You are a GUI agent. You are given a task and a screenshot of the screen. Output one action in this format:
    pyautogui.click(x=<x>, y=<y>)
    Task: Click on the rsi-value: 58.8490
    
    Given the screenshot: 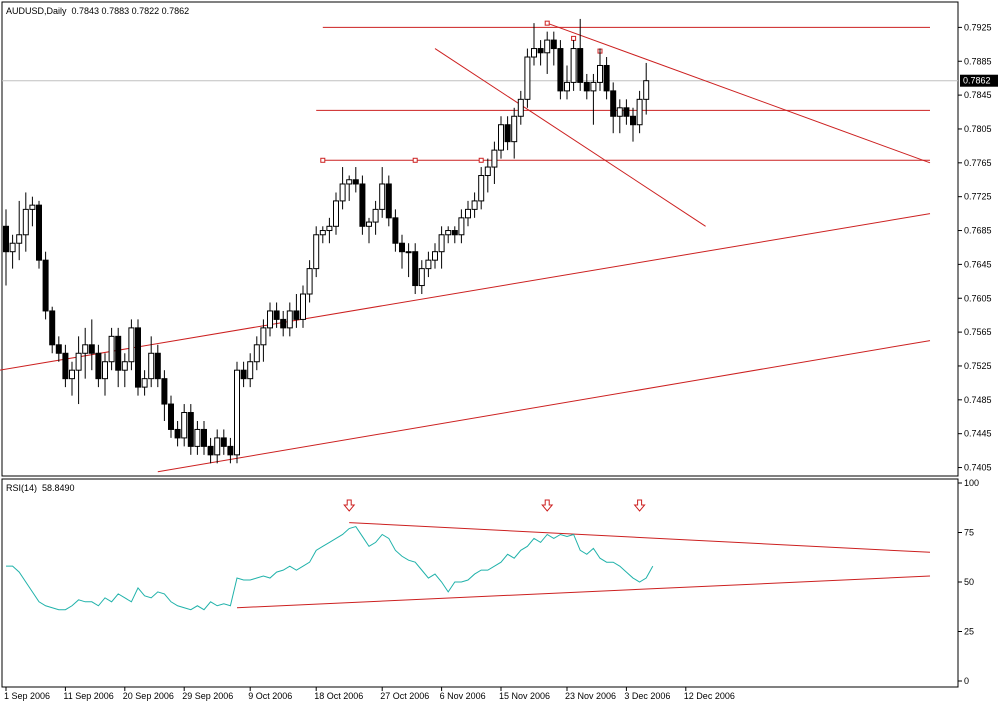 What is the action you would take?
    pyautogui.click(x=58, y=488)
    